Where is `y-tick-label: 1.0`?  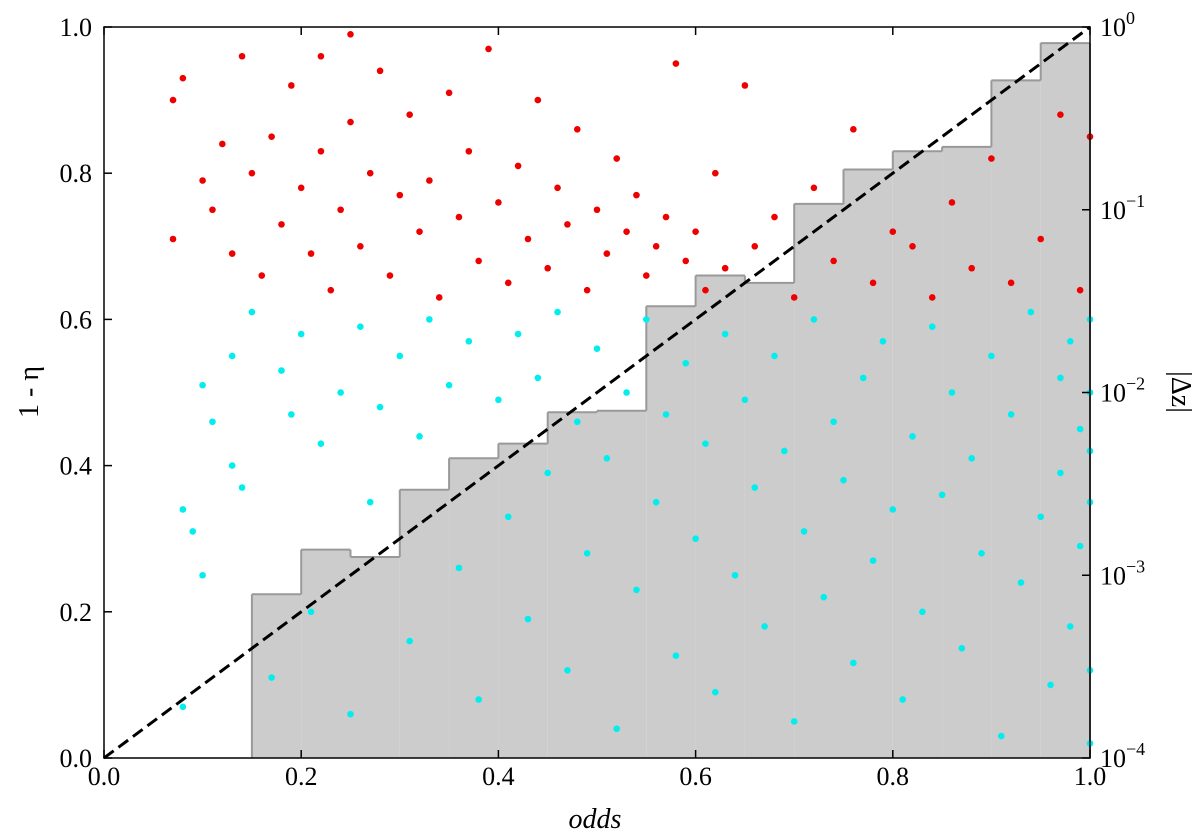 y-tick-label: 1.0 is located at coordinates (76, 27).